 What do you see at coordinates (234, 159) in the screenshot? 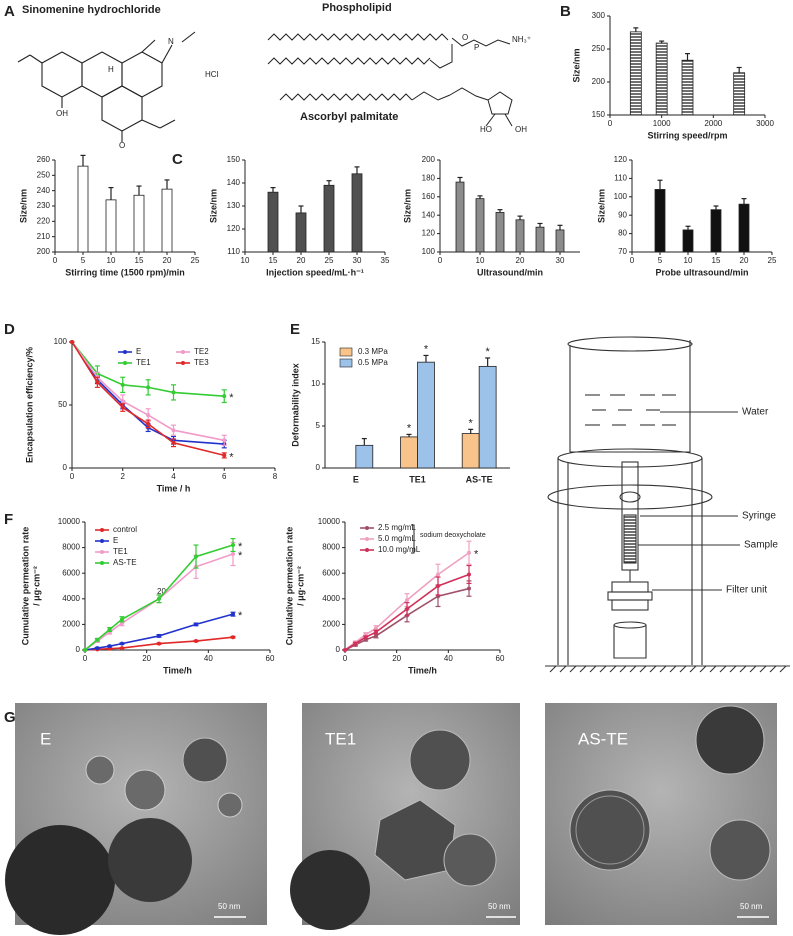
I see `y-tick-label: 150` at bounding box center [234, 159].